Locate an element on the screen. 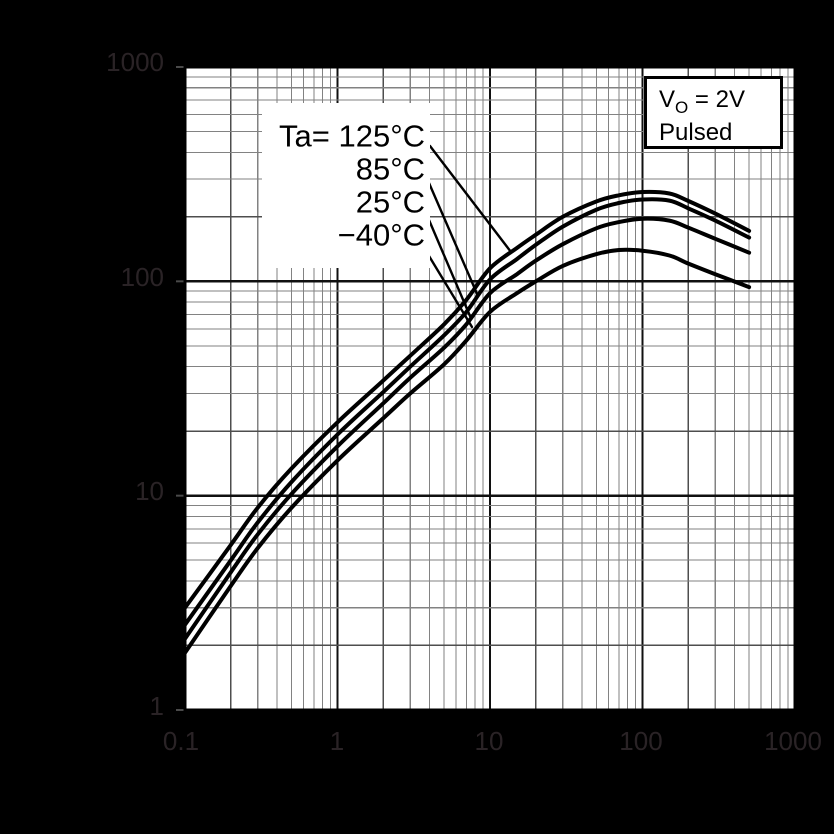 The image size is (834, 834). y-tick-1: 1 is located at coordinates (156, 706).